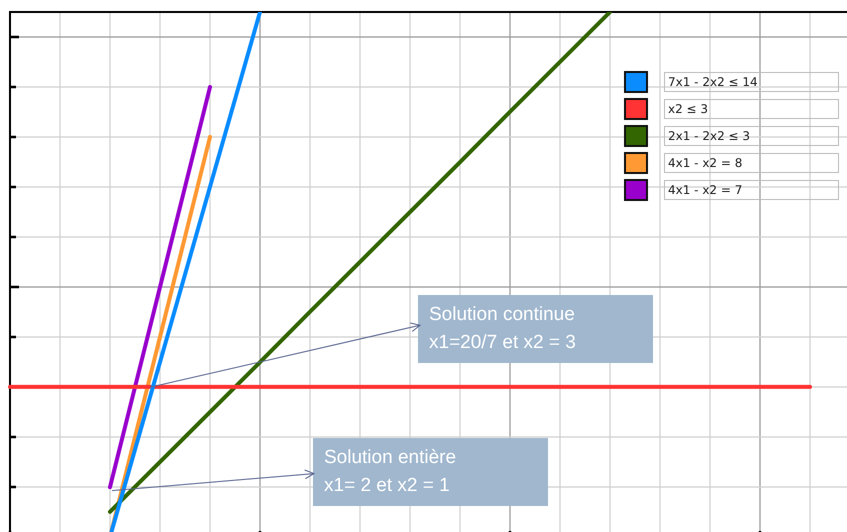  What do you see at coordinates (535, 329) in the screenshot?
I see `callout-box: Solution continue x1=20/7 et x2 = 3` at bounding box center [535, 329].